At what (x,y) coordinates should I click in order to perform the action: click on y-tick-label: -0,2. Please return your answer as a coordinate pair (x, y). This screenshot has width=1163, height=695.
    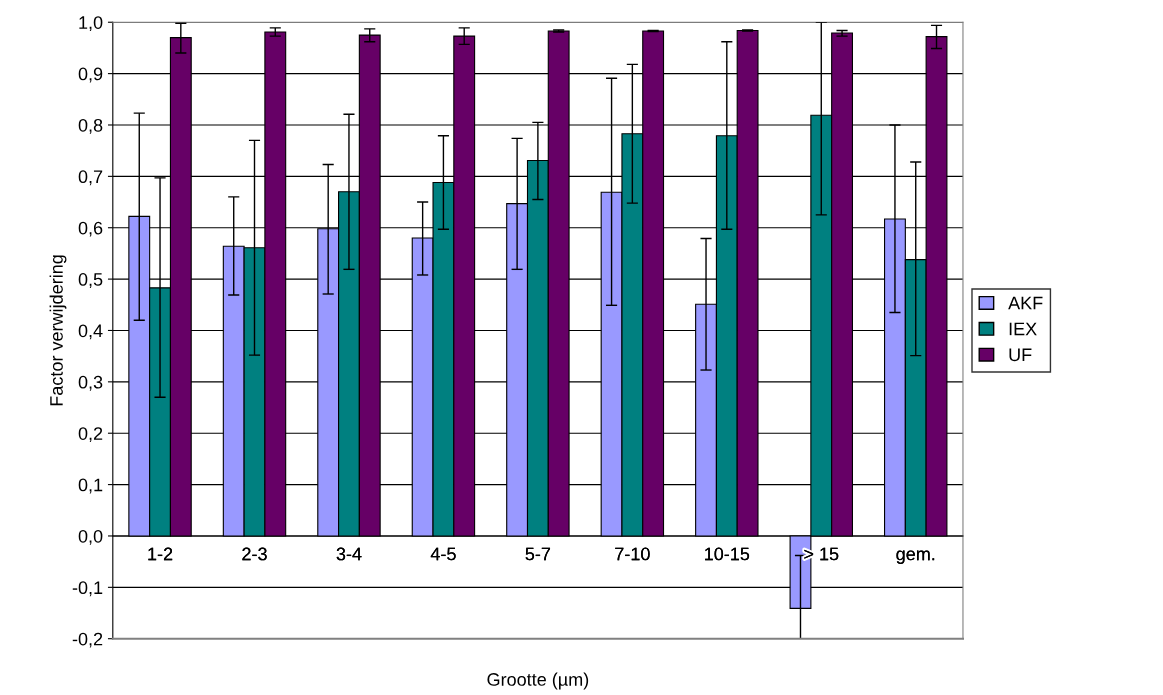
    Looking at the image, I should click on (87, 640).